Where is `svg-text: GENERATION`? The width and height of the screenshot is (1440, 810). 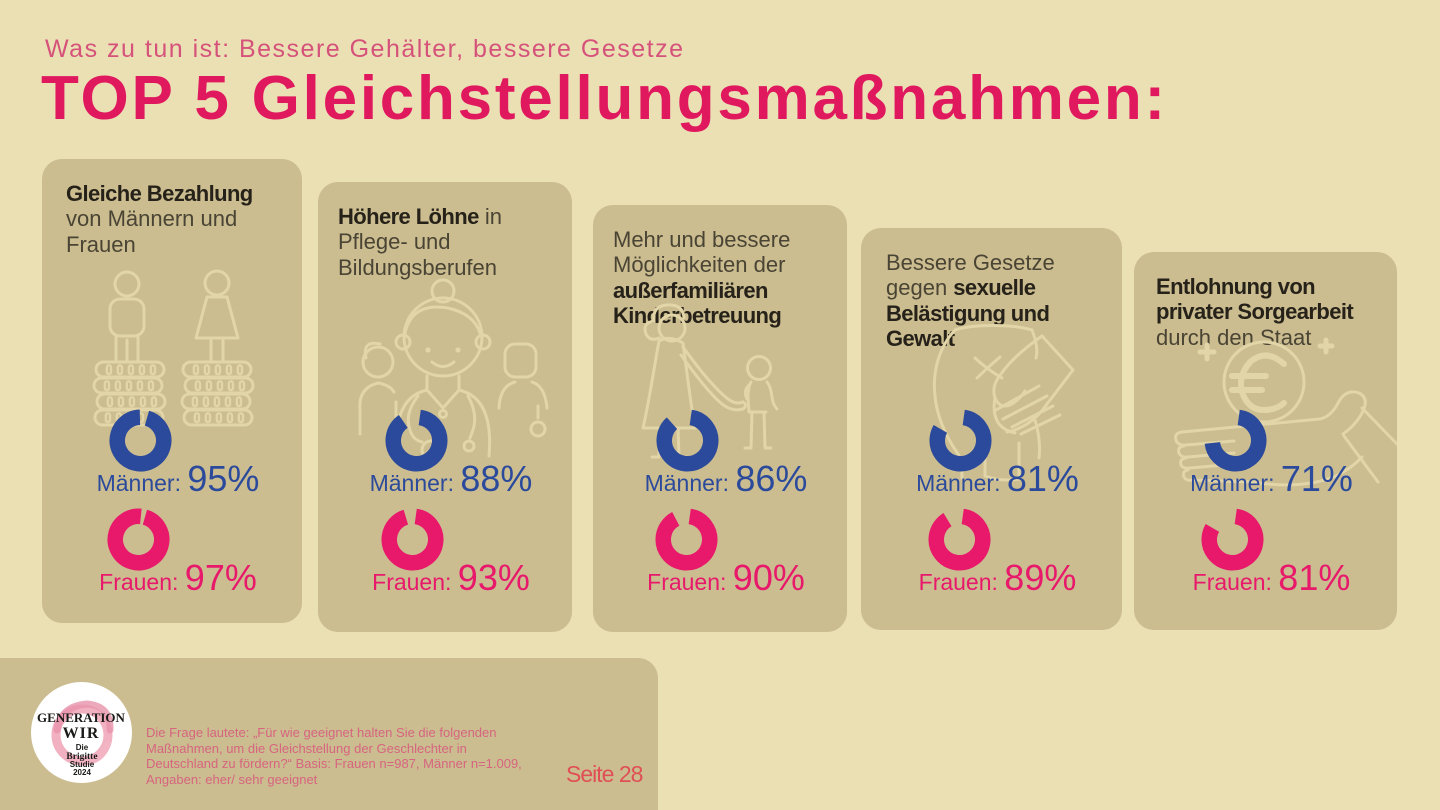
svg-text: GENERATION is located at coordinates (81, 717).